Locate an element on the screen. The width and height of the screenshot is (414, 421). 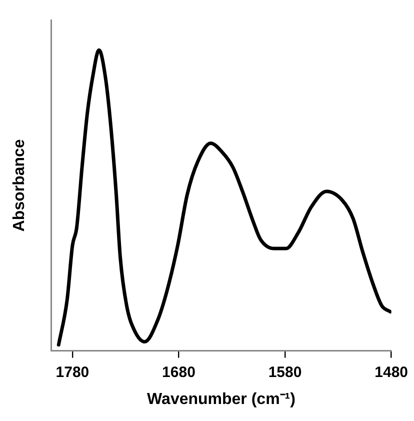
x-axis-title: Wavenumber (cm⁻¹) is located at coordinates (221, 399).